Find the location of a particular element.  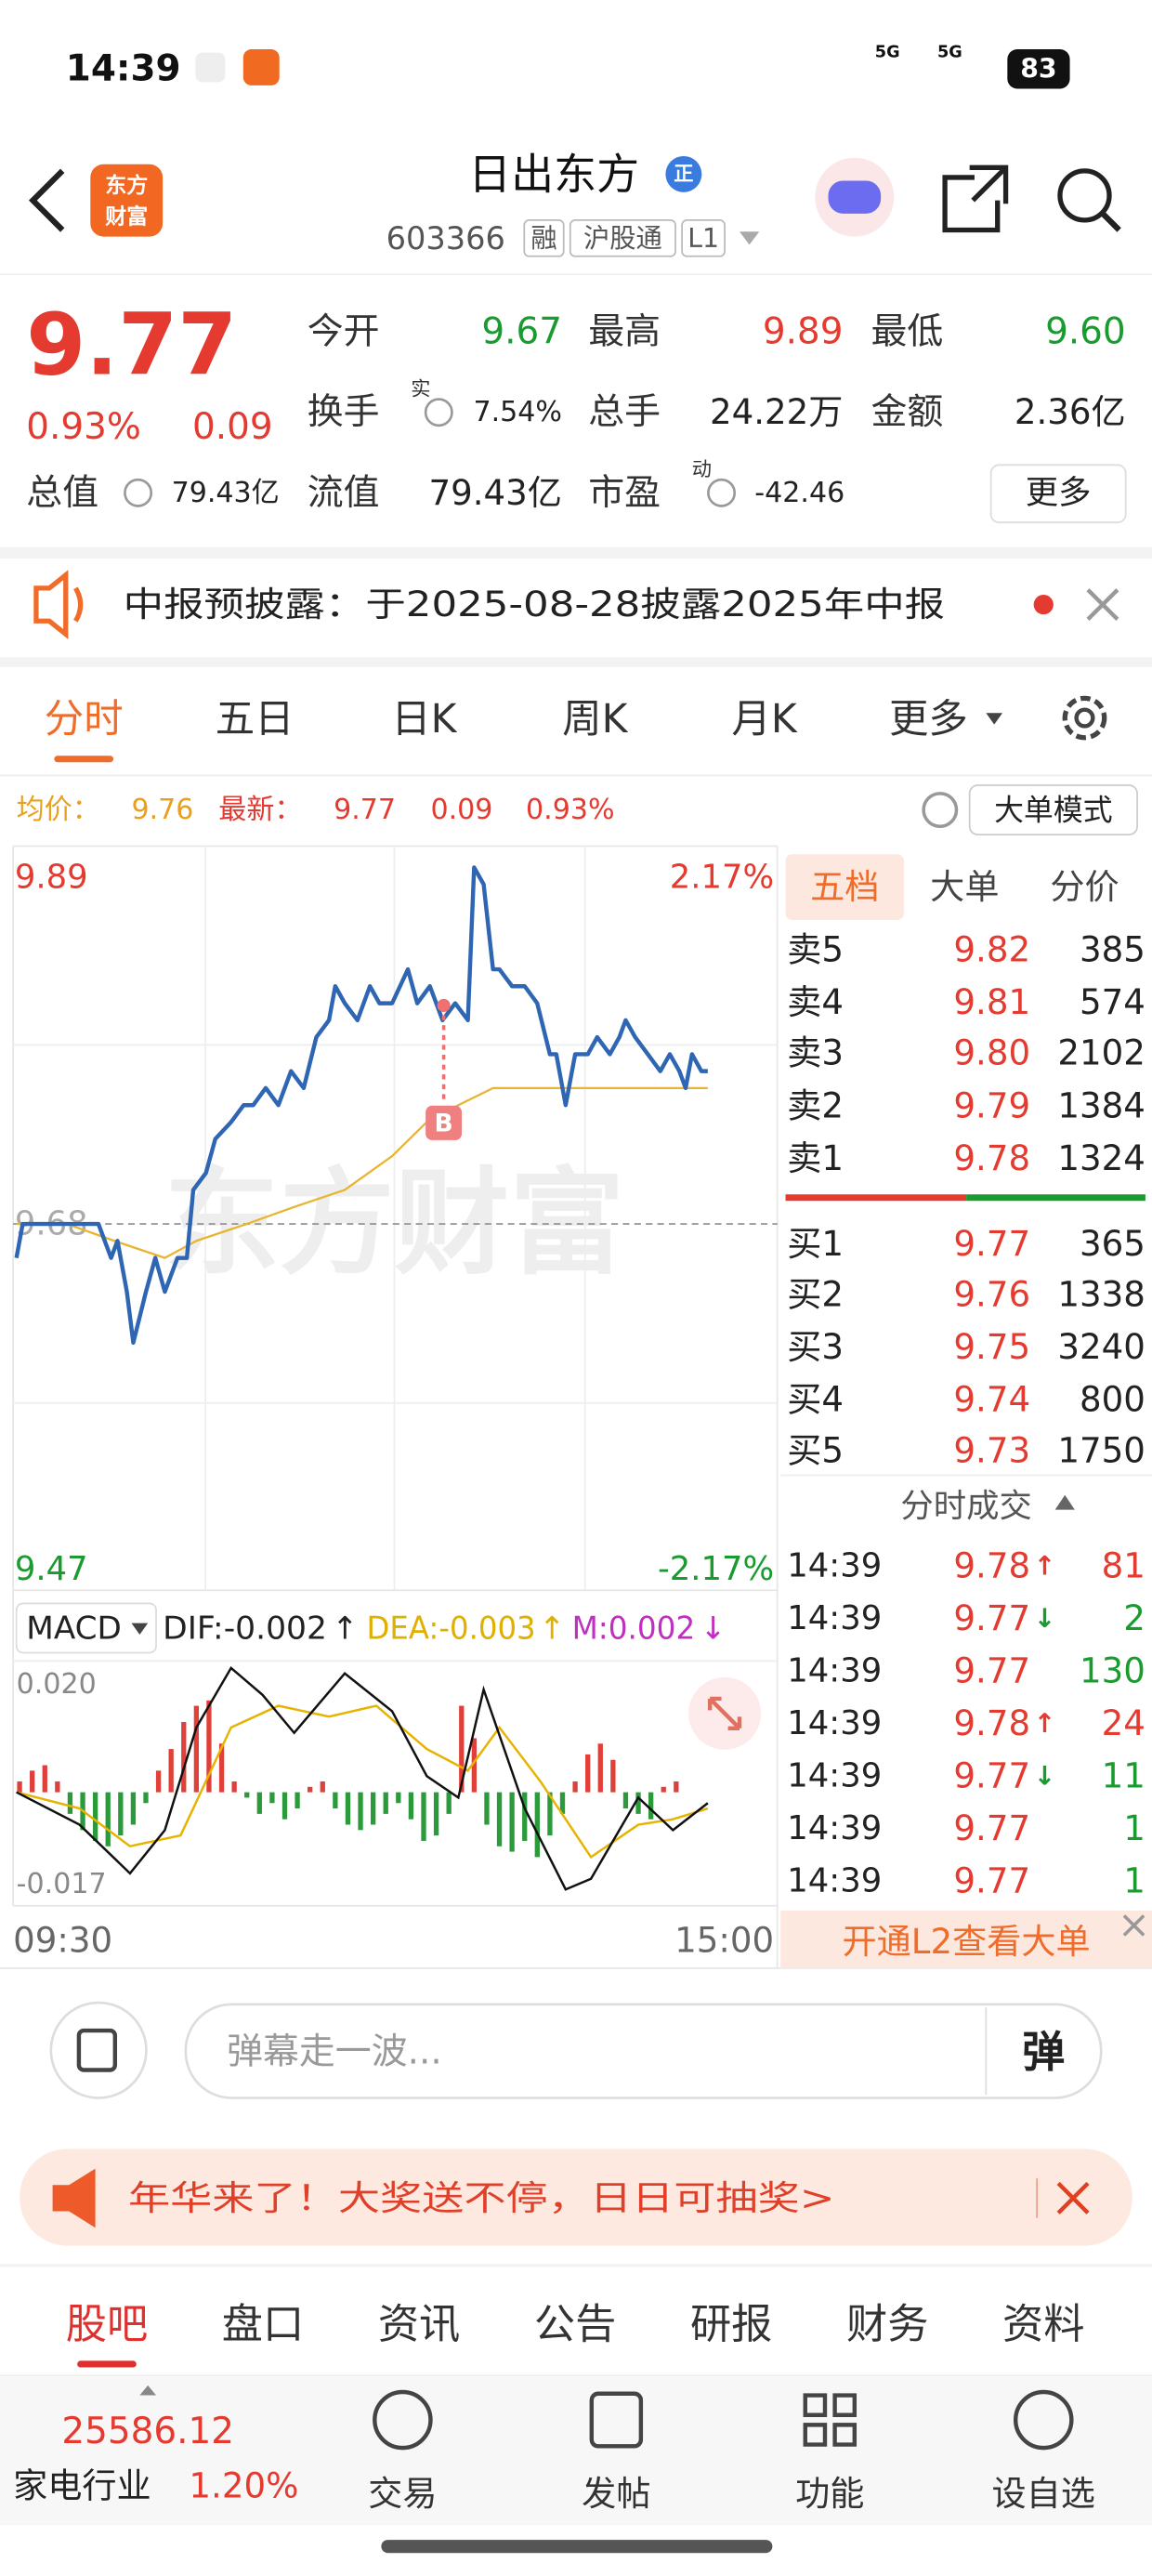

y2-tick-label: 2.17% is located at coordinates (722, 878).